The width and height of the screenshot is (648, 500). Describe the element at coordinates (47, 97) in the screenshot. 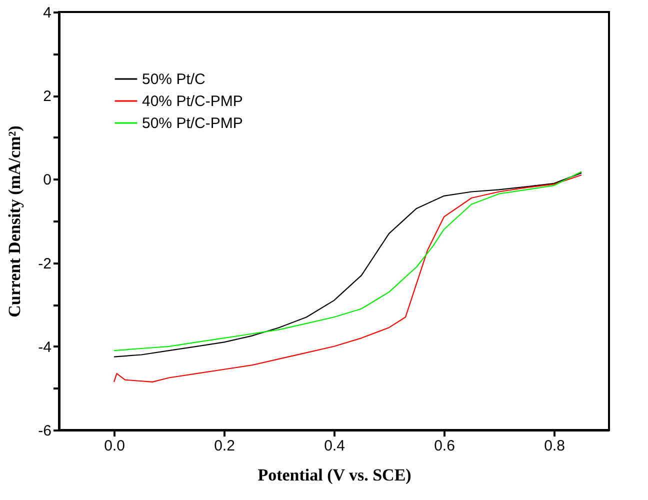

I see `y-tick-label: 2` at that location.